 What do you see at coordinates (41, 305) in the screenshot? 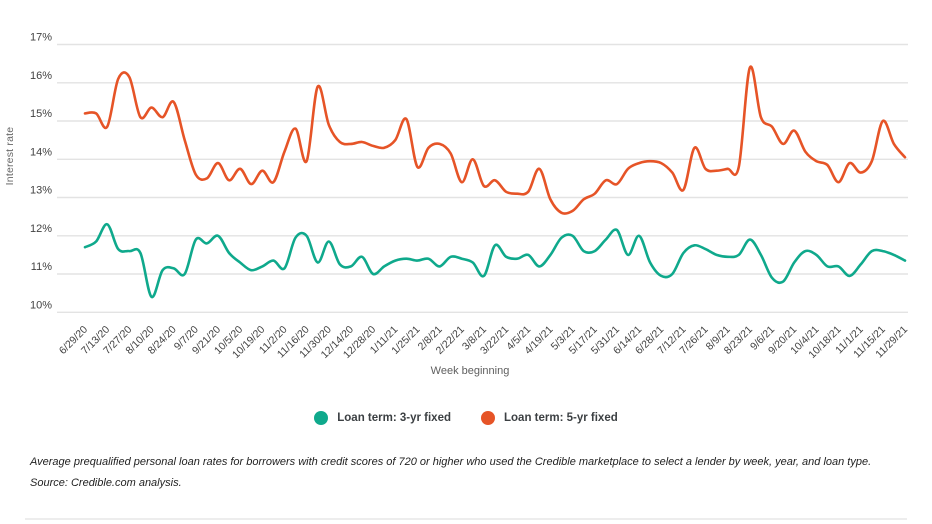
I see `y-tick-label-10: 10%` at bounding box center [41, 305].